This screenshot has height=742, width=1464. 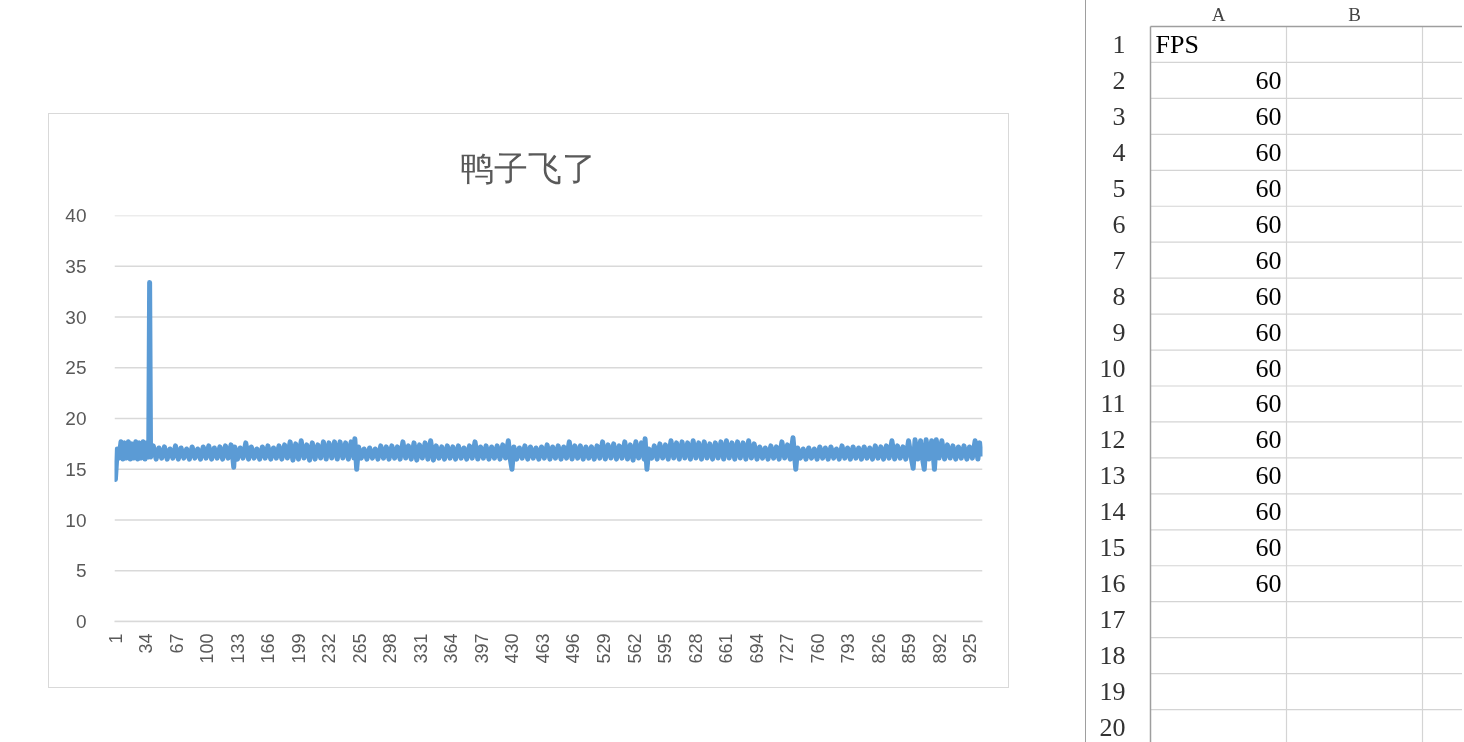 I want to click on y-tick-label: 30, so click(x=76, y=317).